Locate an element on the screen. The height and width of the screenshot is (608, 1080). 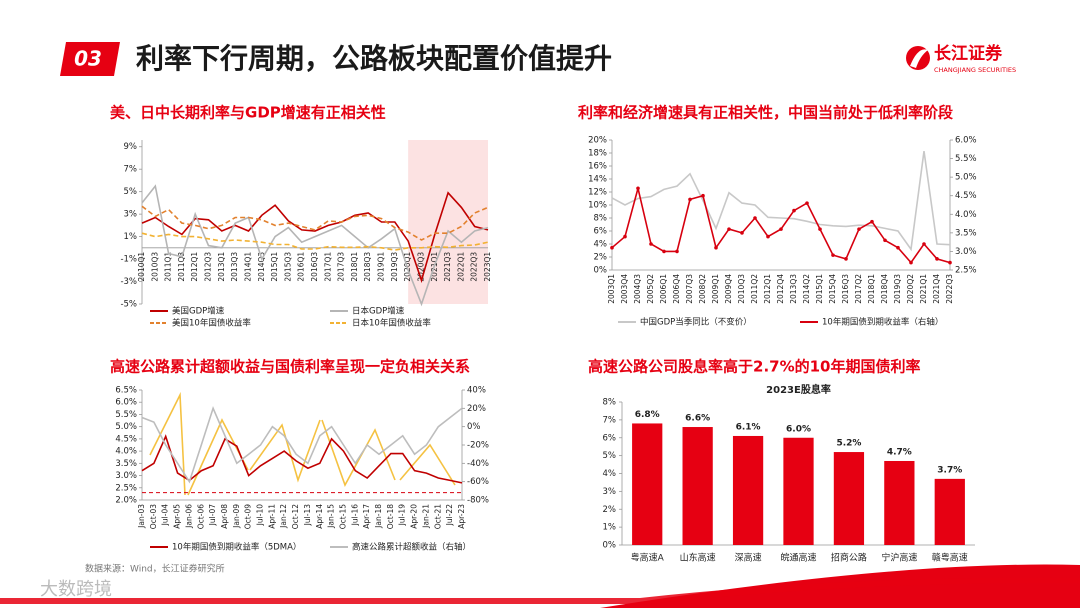
y-tick-label: 6.0% is located at coordinates (126, 403).